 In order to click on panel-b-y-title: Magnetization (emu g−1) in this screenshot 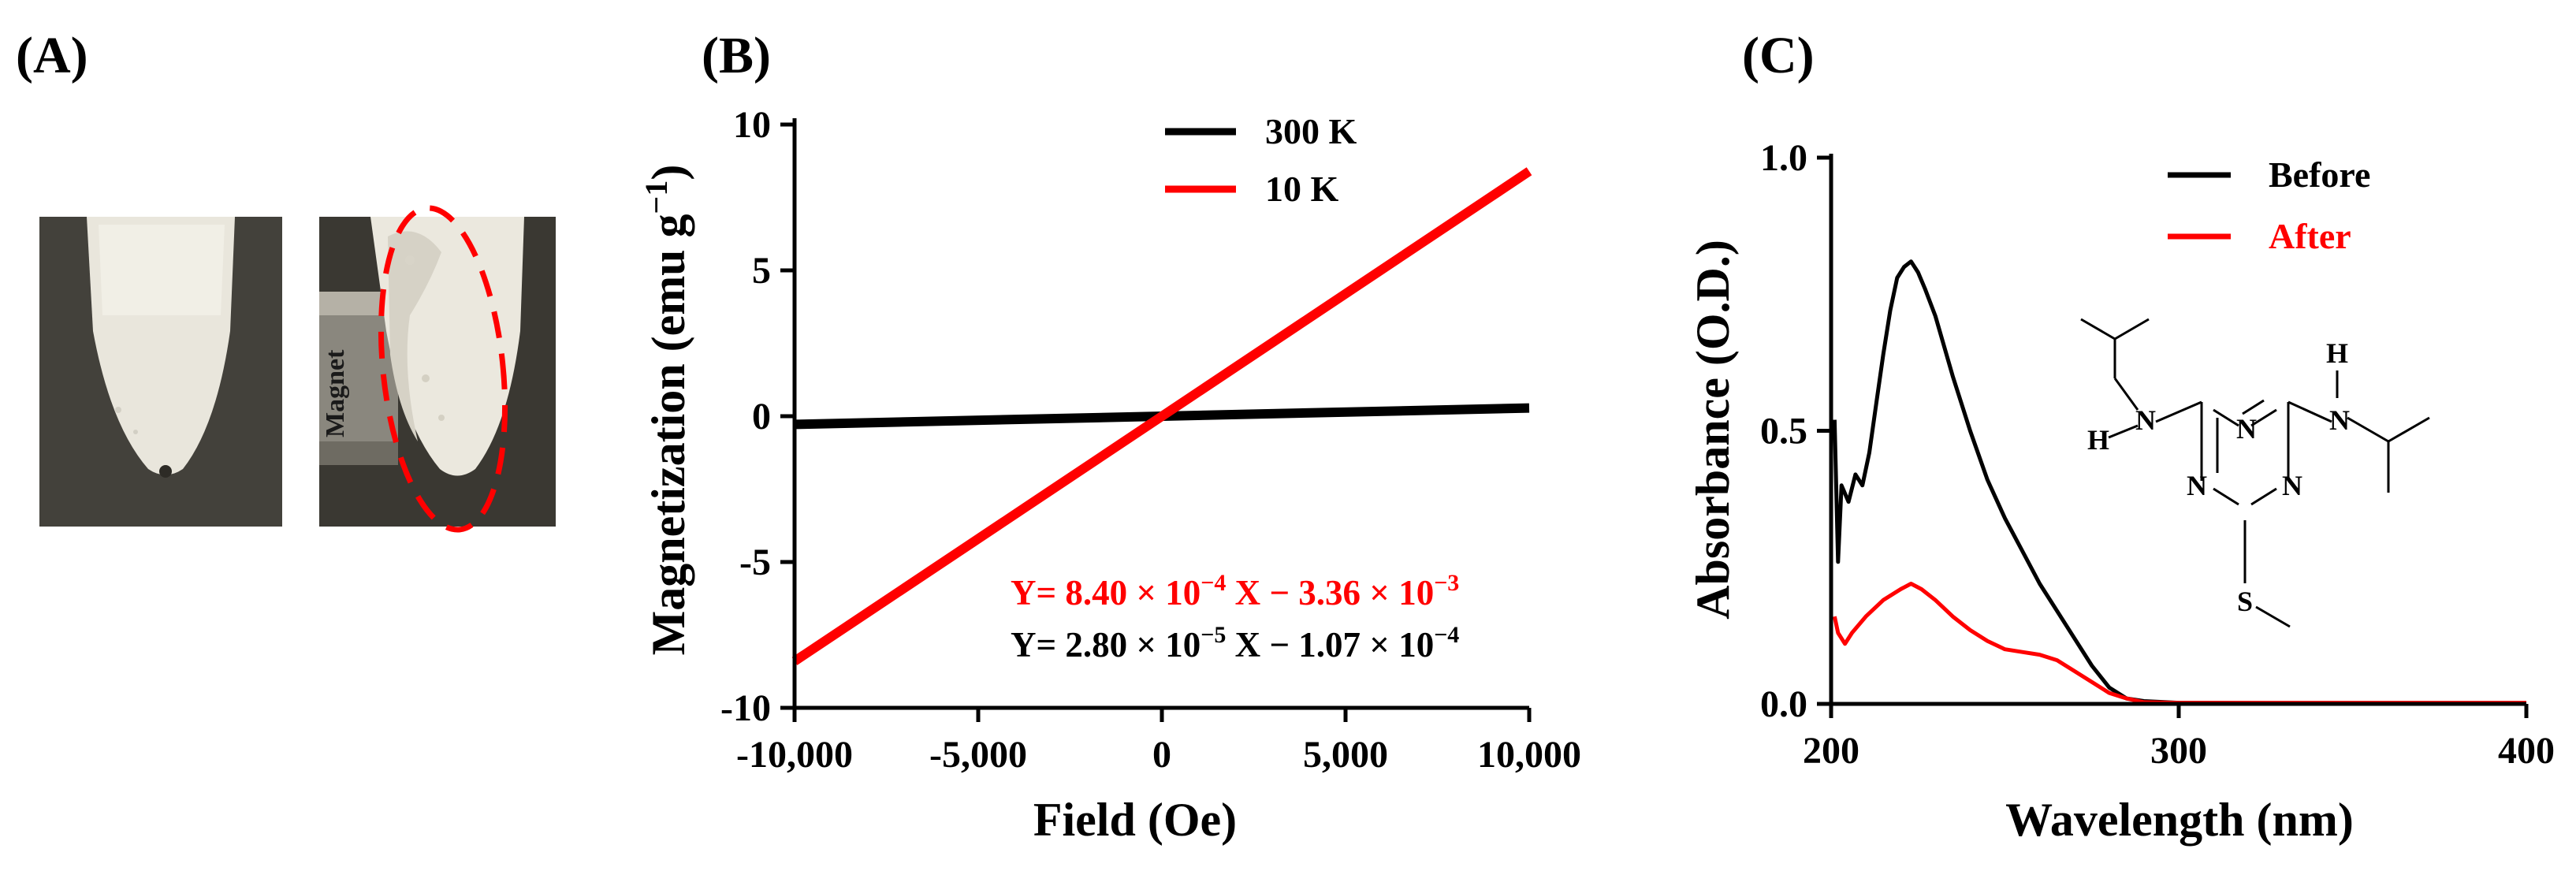, I will do `click(666, 410)`.